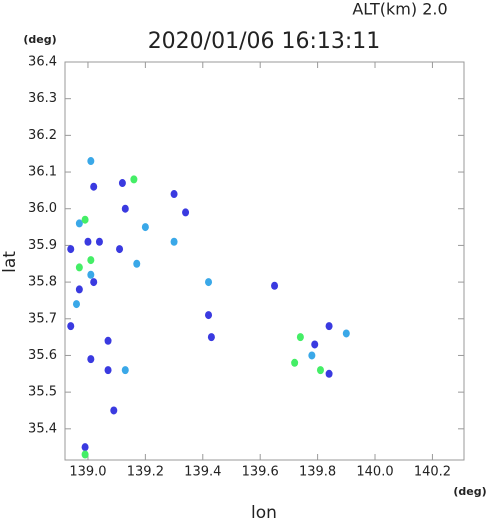 Image resolution: width=490 pixels, height=521 pixels. I want to click on y-tick-label: 36.1, so click(42, 172).